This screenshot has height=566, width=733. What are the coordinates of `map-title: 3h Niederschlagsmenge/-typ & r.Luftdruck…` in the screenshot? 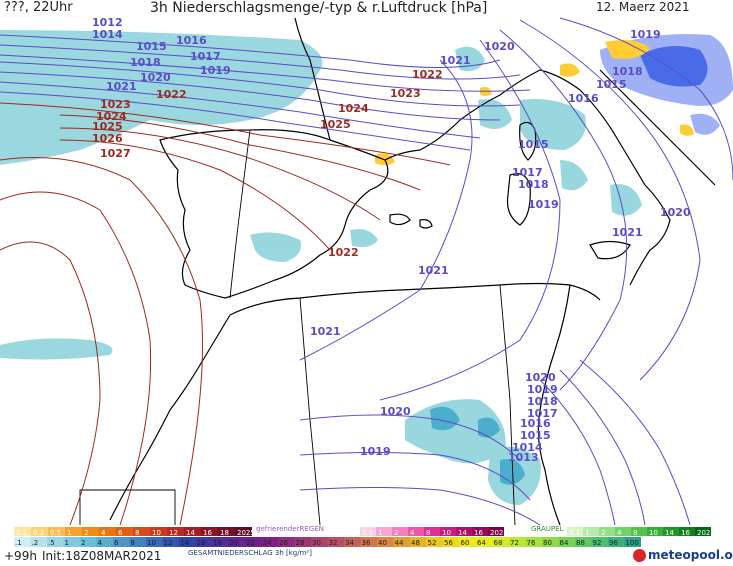 It's located at (319, 8).